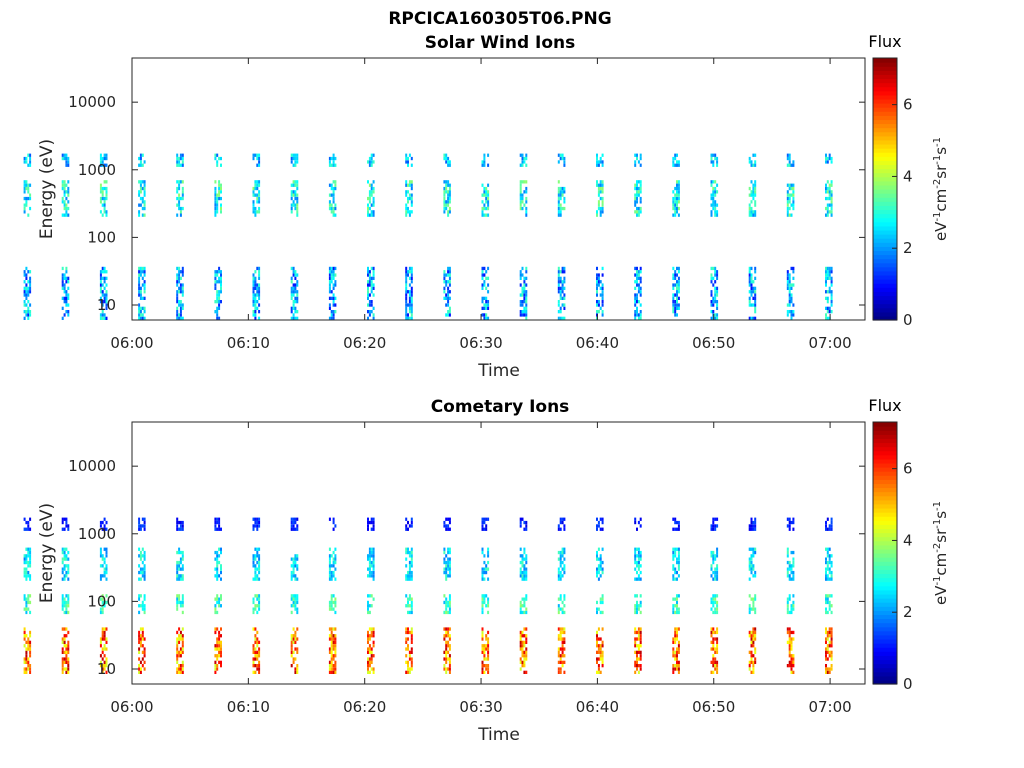  Describe the element at coordinates (500, 43) in the screenshot. I see `panel-title: Solar Wind Ions` at that location.